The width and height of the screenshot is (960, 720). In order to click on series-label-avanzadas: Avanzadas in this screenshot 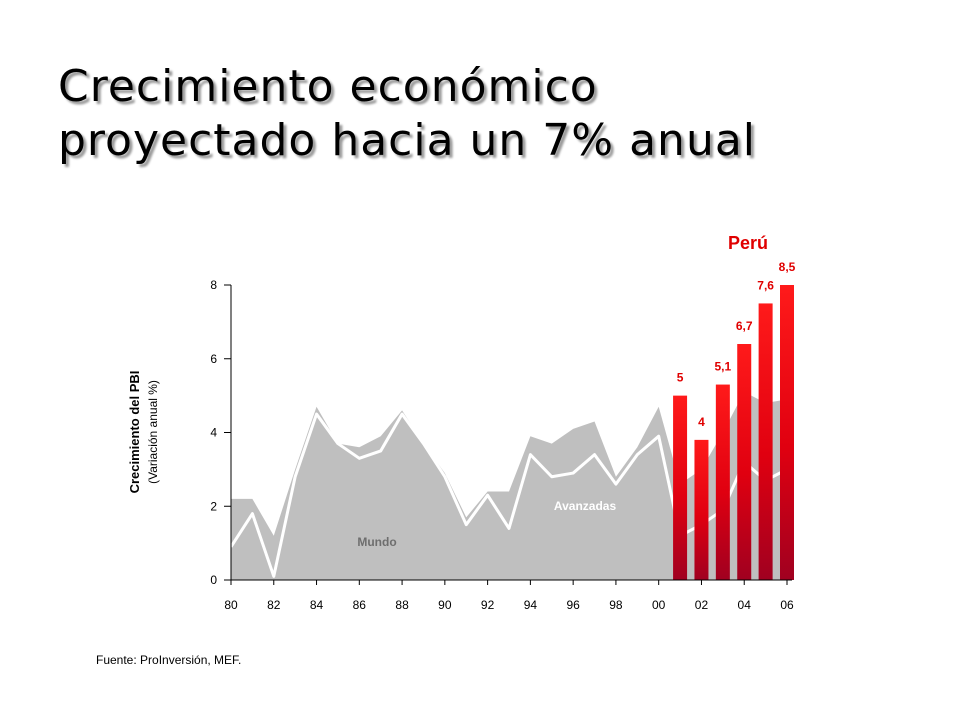, I will do `click(585, 506)`.